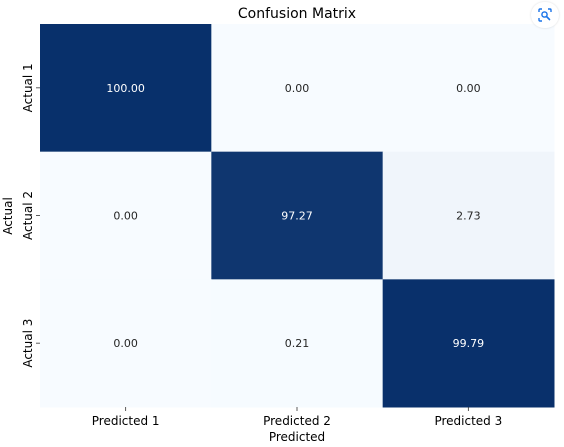  I want to click on cell-value-label: 99.79, so click(469, 343).